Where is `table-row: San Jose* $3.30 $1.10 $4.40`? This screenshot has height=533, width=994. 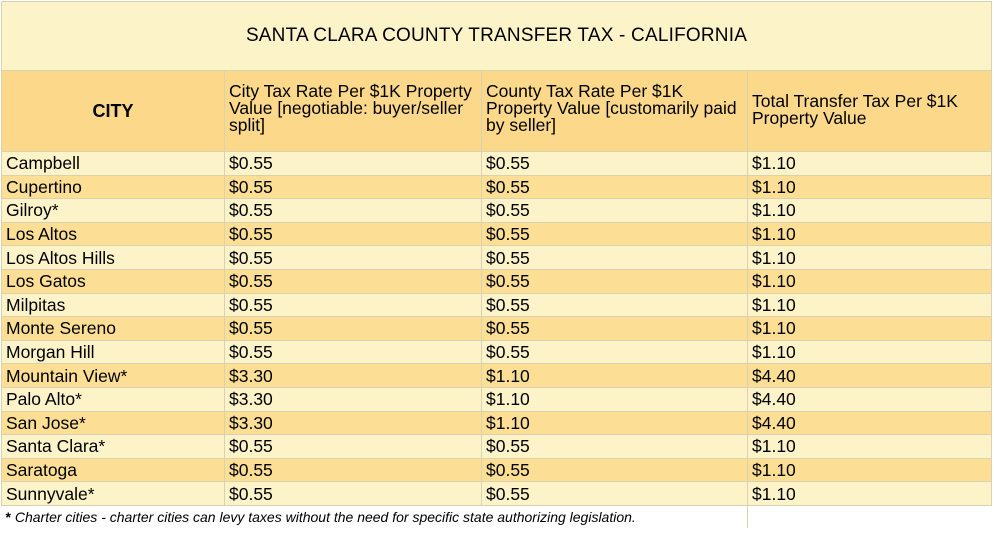
table-row: San Jose* $3.30 $1.10 $4.40 is located at coordinates (497, 423).